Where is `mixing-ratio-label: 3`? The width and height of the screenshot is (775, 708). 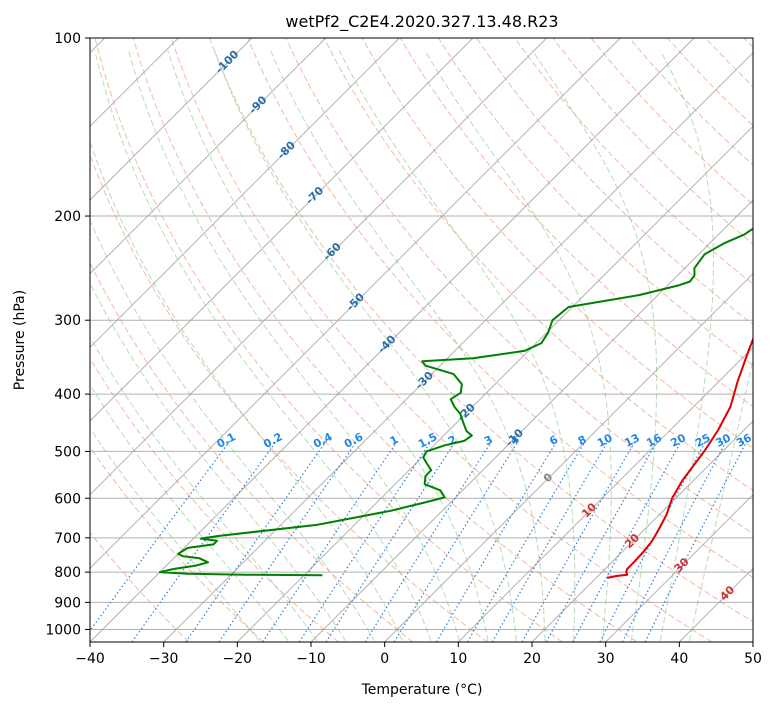
mixing-ratio-label: 3 is located at coordinates (488, 440).